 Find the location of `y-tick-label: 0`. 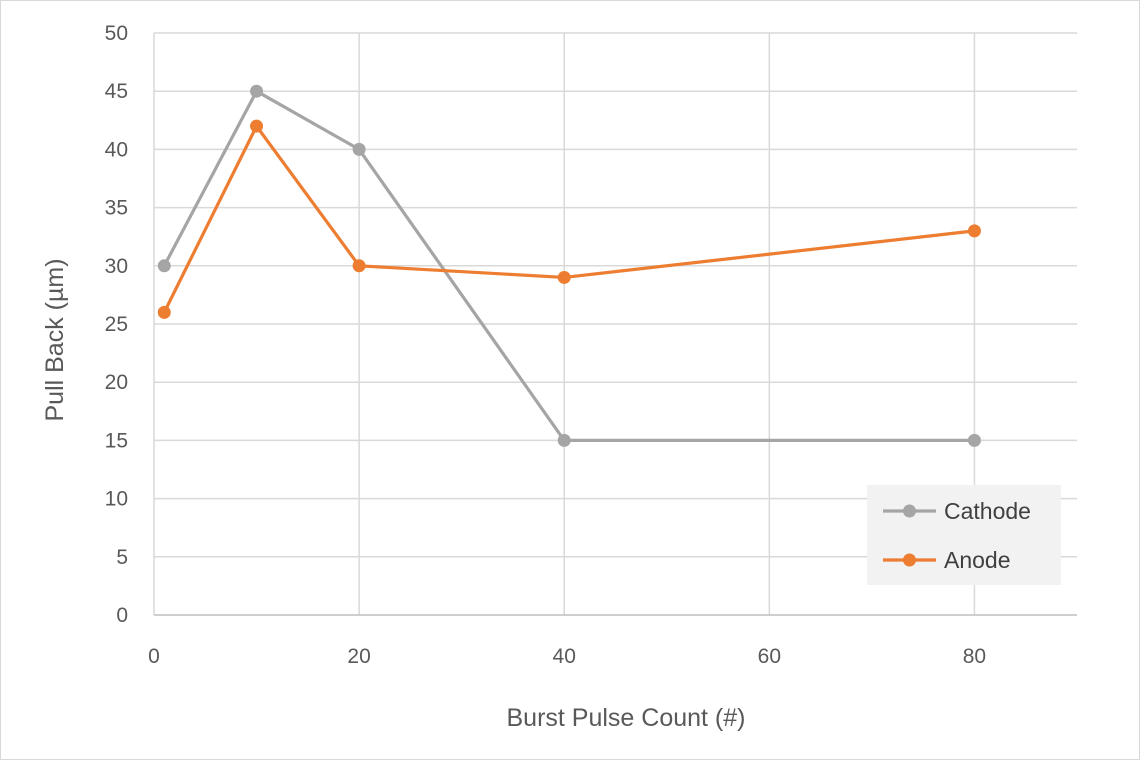

y-tick-label: 0 is located at coordinates (122, 615).